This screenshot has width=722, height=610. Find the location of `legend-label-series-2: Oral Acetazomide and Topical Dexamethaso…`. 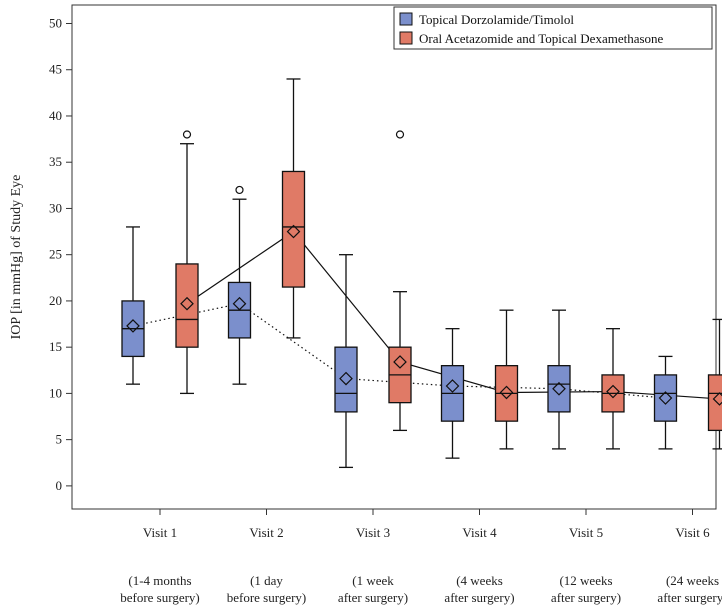

legend-label-series-2: Oral Acetazomide and Topical Dexamethaso… is located at coordinates (541, 38).